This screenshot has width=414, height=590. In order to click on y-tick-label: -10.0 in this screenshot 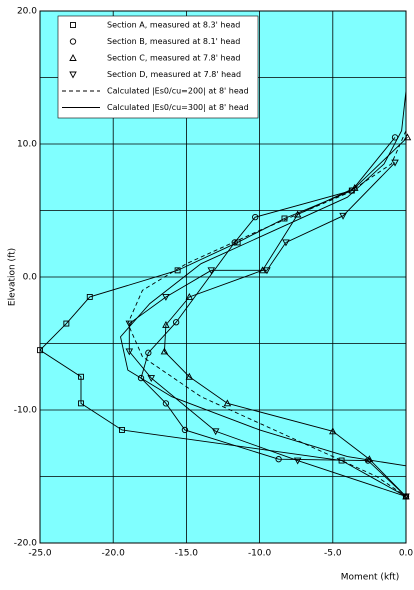, I will do `click(26, 411)`.